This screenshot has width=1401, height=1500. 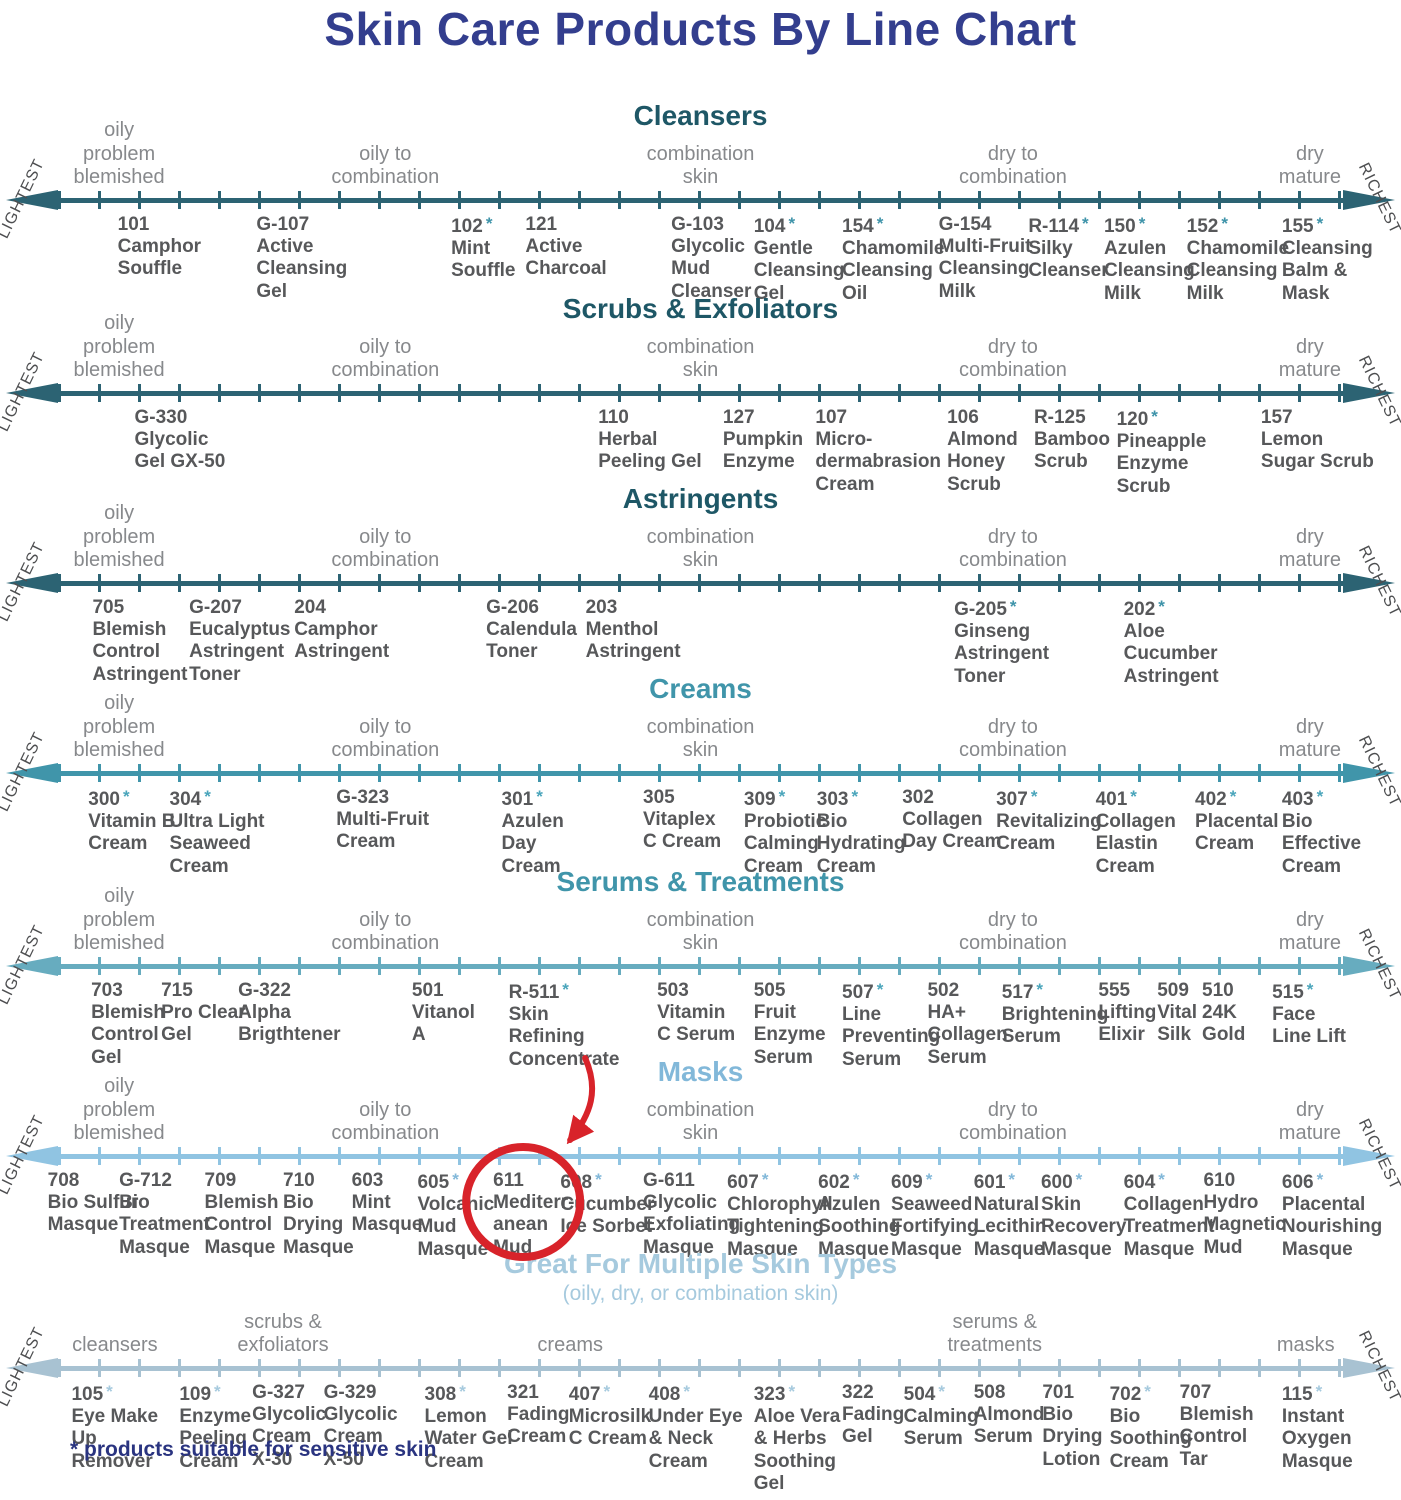 I want to click on product-127: 127 Pumpkin Enzyme, so click(x=763, y=440).